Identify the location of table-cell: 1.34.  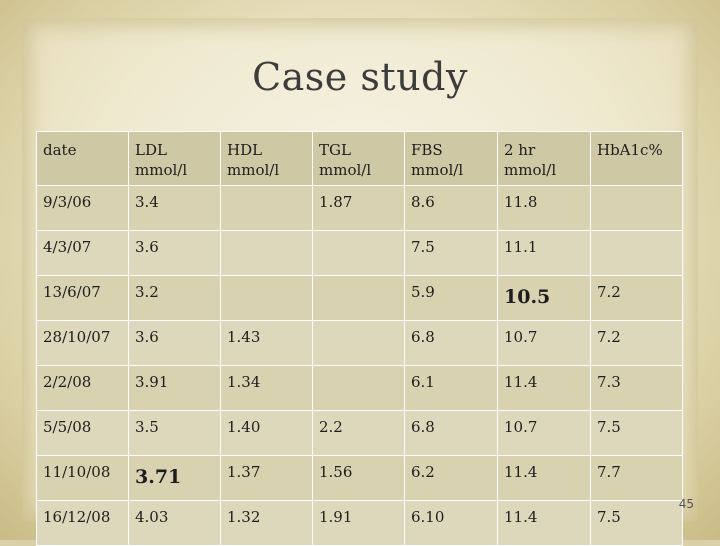
(266, 388).